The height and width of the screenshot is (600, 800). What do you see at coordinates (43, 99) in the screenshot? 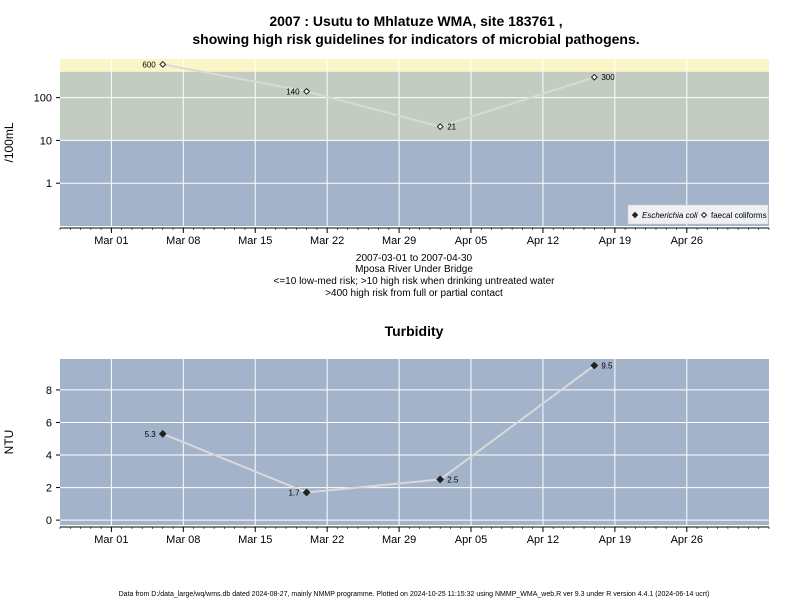
I see `y-tick-label: 100` at bounding box center [43, 99].